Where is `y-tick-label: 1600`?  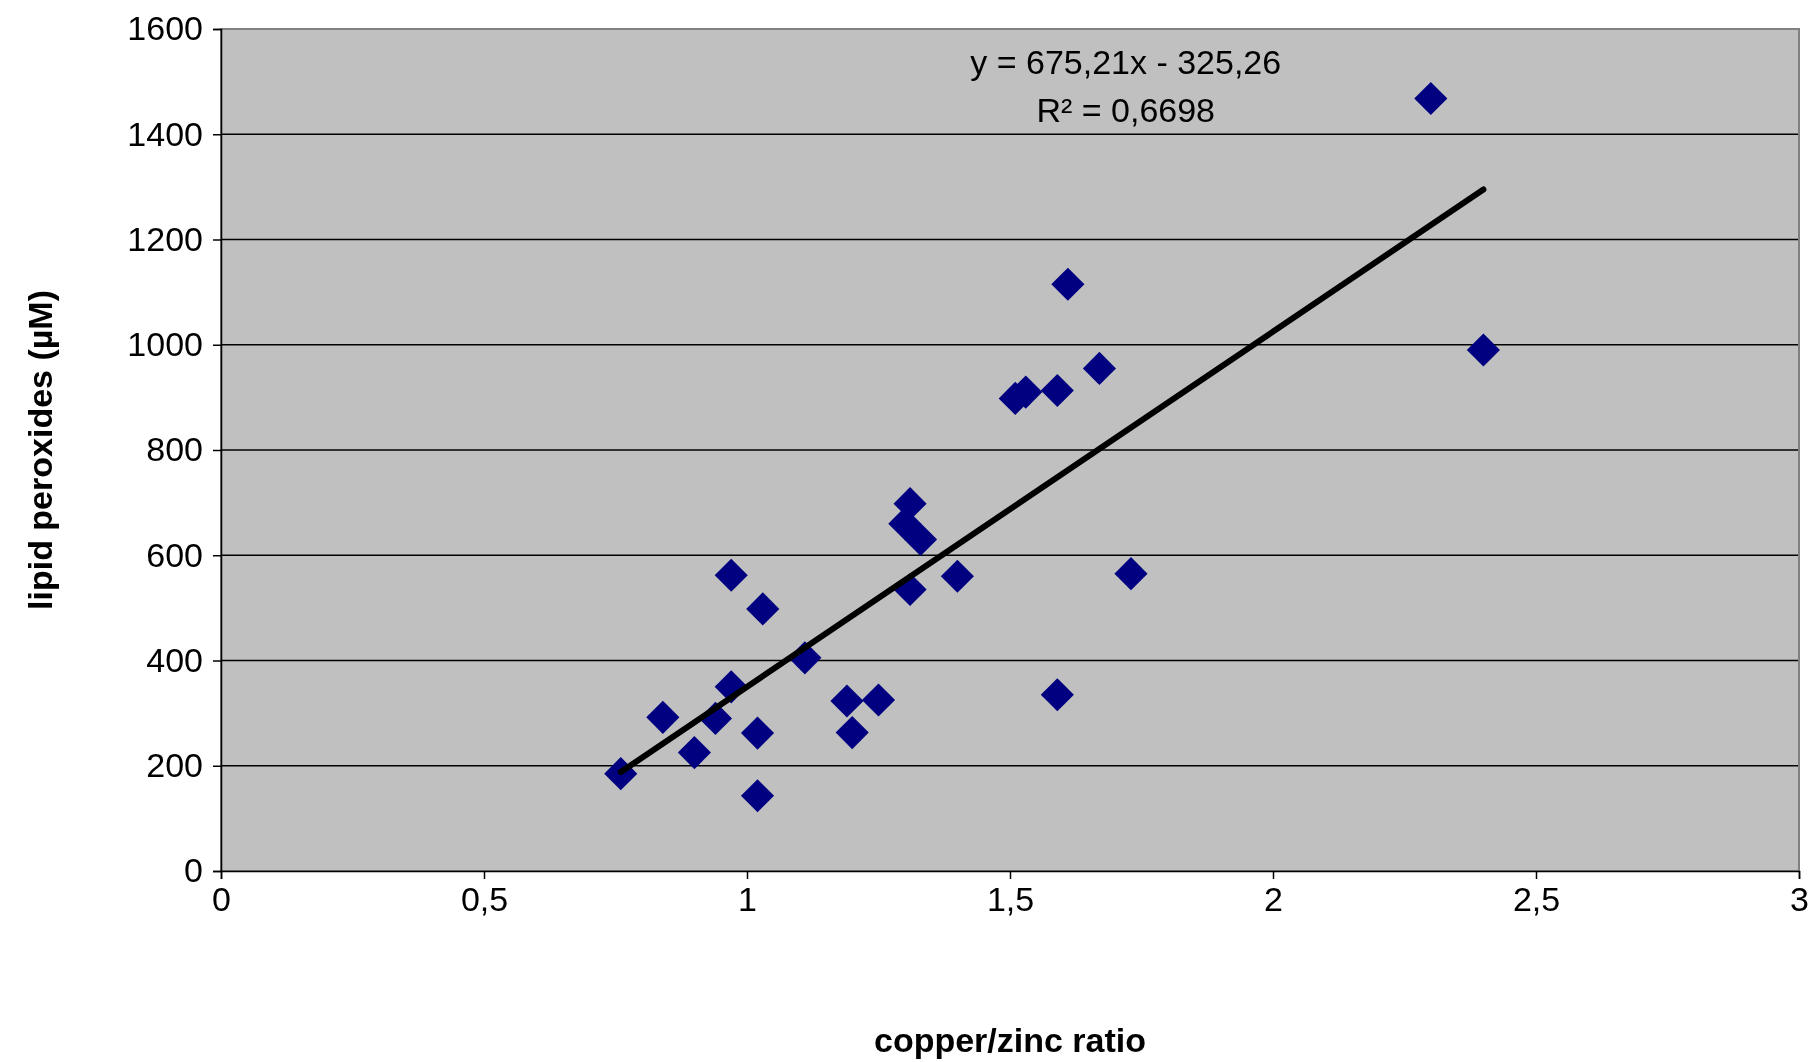 y-tick-label: 1600 is located at coordinates (165, 28).